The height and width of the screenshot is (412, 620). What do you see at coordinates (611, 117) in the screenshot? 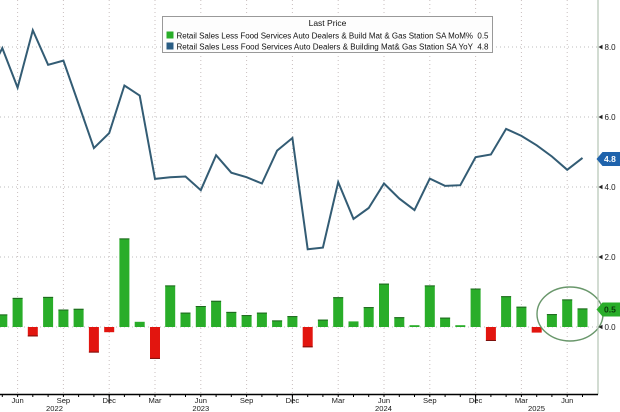
I see `svg-text: 6.0` at bounding box center [611, 117].